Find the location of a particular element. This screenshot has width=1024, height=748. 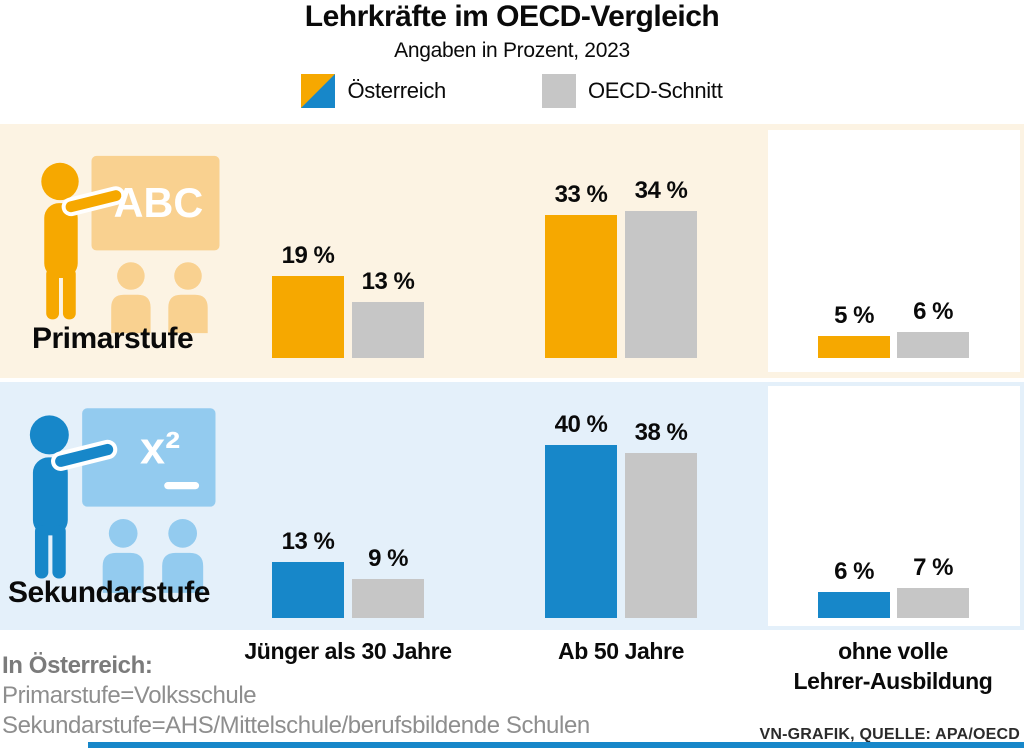

bar-value-label: 33 % is located at coordinates (581, 194).